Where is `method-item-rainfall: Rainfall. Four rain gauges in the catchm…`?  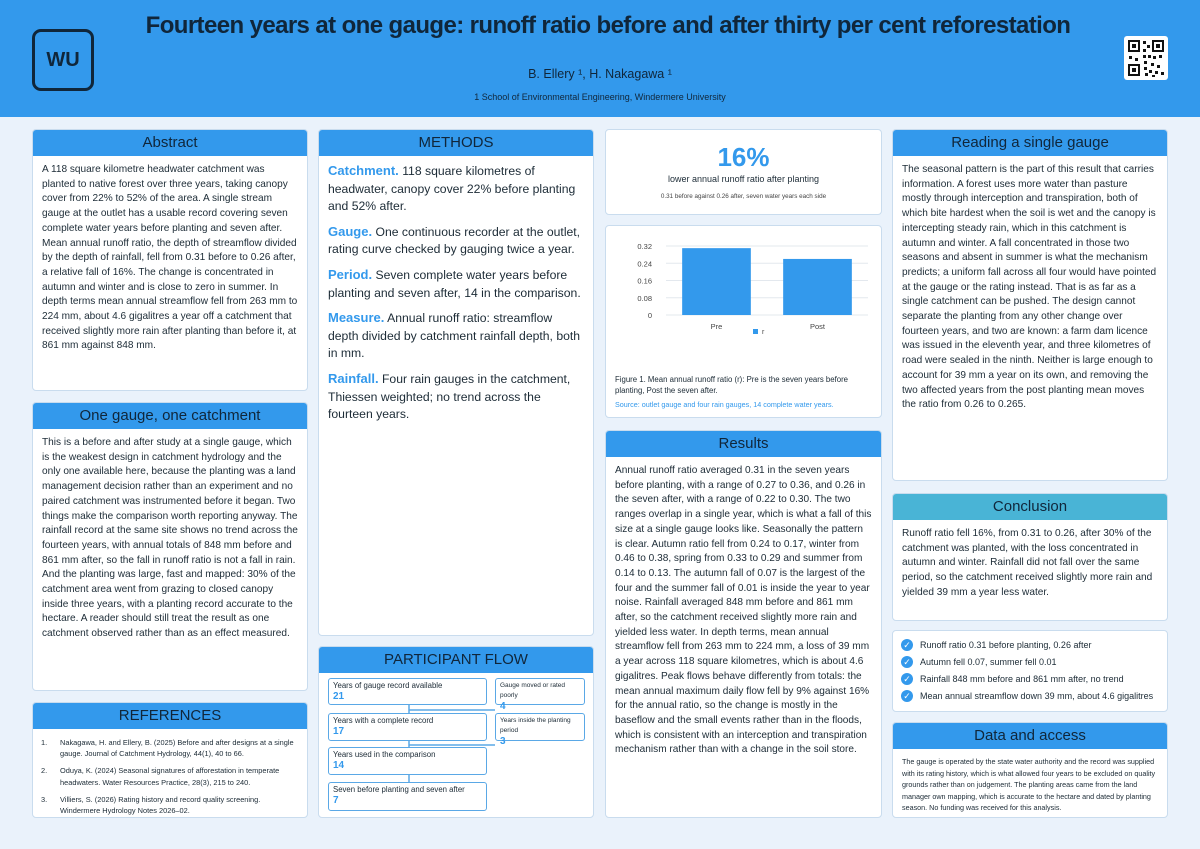 method-item-rainfall: Rainfall. Four rain gauges in the catchm… is located at coordinates (449, 396).